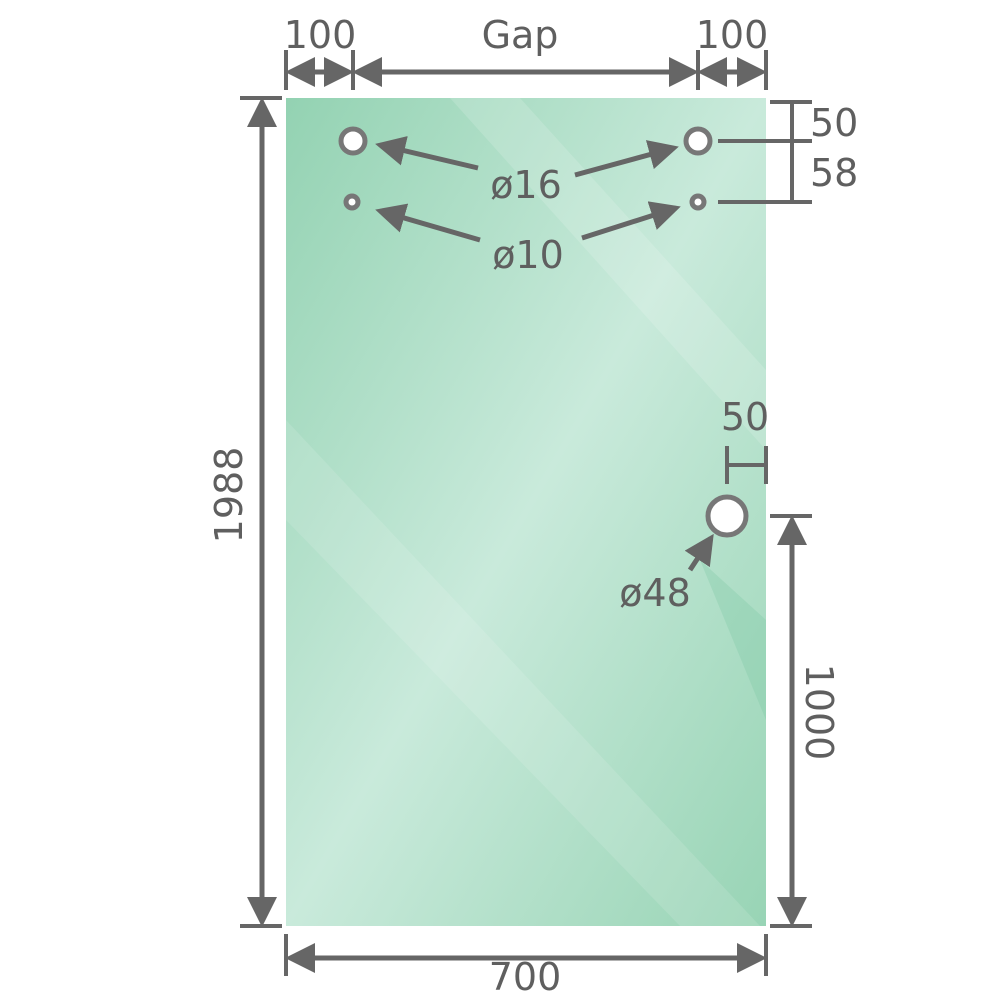 The image size is (1000, 1000). I want to click on label-hole-spacing: 58, so click(834, 173).